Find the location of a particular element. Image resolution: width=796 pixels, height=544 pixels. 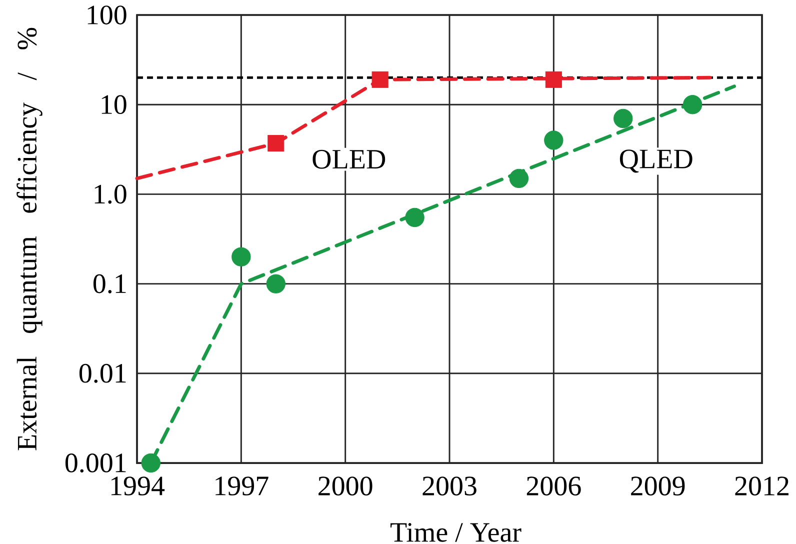

x-tick-label: 1997 is located at coordinates (242, 486).